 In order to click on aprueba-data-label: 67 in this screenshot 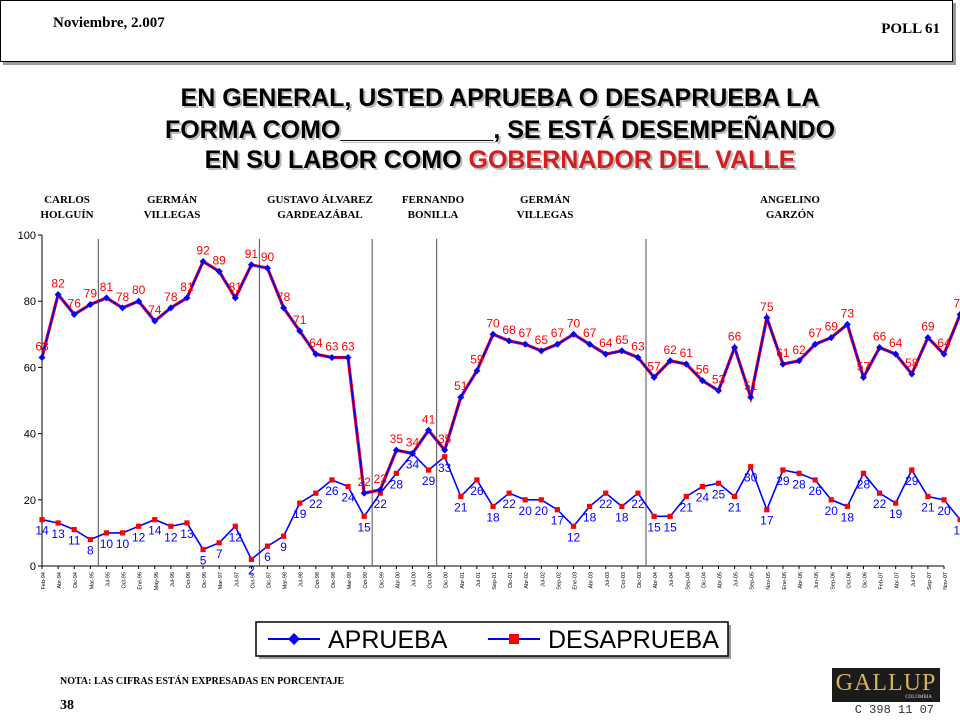, I will do `click(526, 333)`.